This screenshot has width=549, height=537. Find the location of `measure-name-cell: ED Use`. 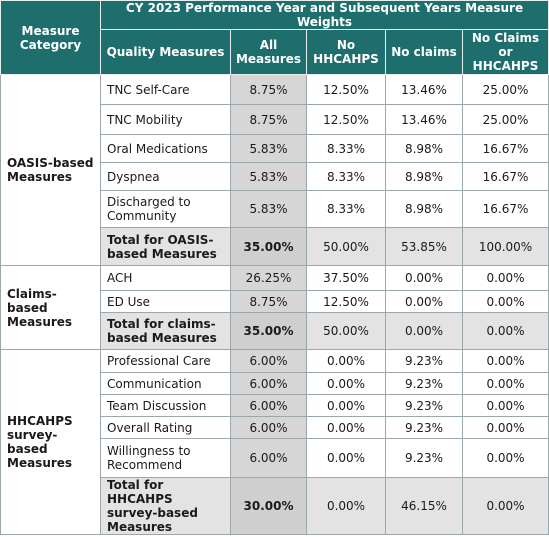

measure-name-cell: ED Use is located at coordinates (165, 301).